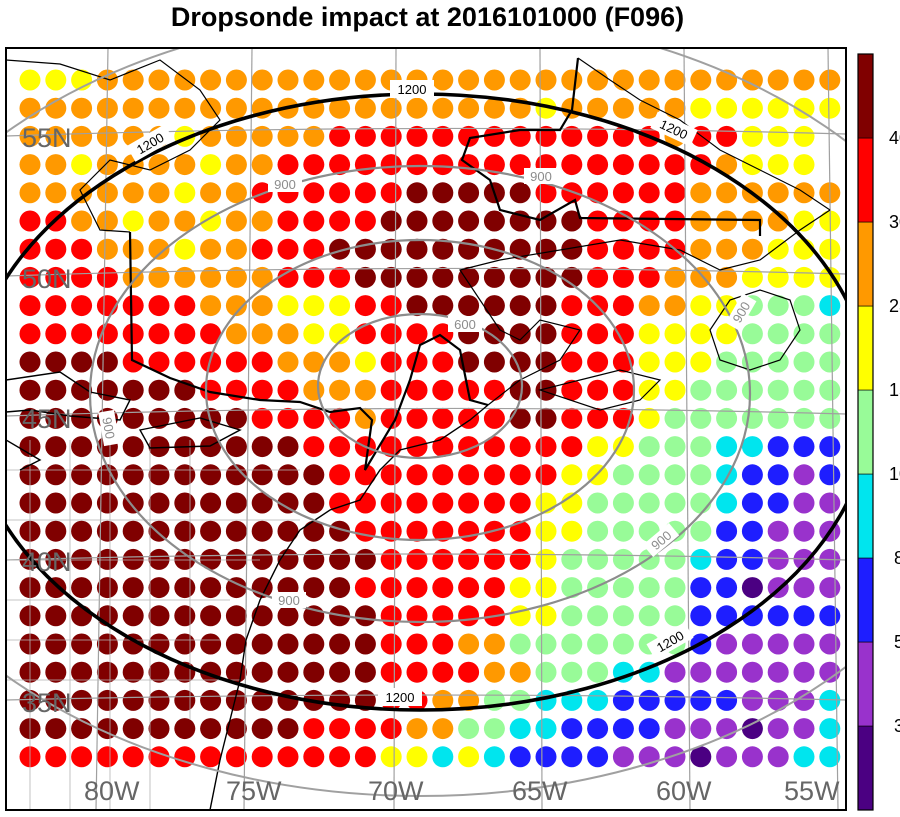 The width and height of the screenshot is (900, 817). What do you see at coordinates (897, 558) in the screenshot?
I see `colorbar-tick-label: 8` at bounding box center [897, 558].